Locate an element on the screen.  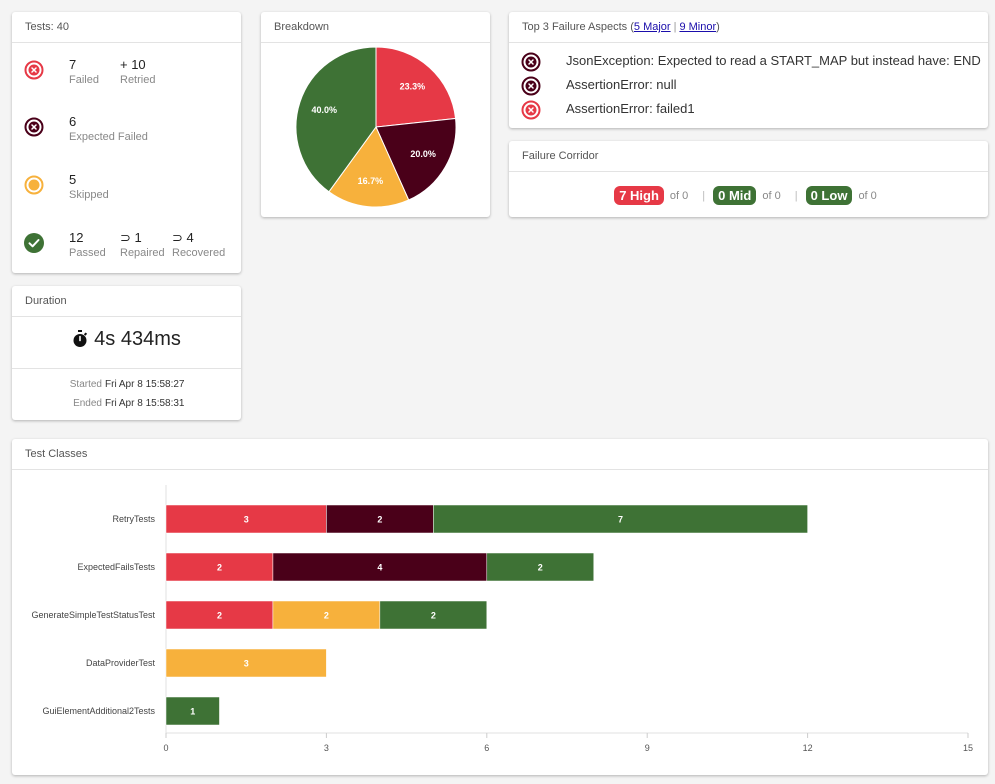
started-value: Fri Apr 8 15:58:27 is located at coordinates (145, 384).